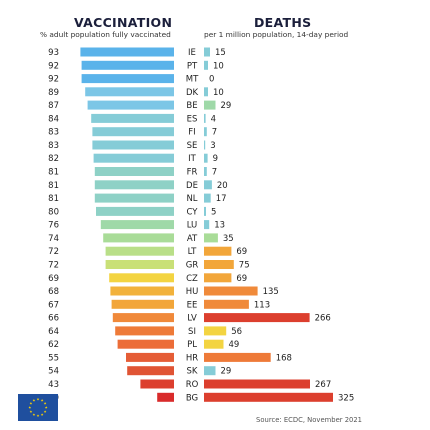 Image resolution: width=430 pixels, height=430 pixels. I want to click on country-label-cy: CY, so click(193, 212).